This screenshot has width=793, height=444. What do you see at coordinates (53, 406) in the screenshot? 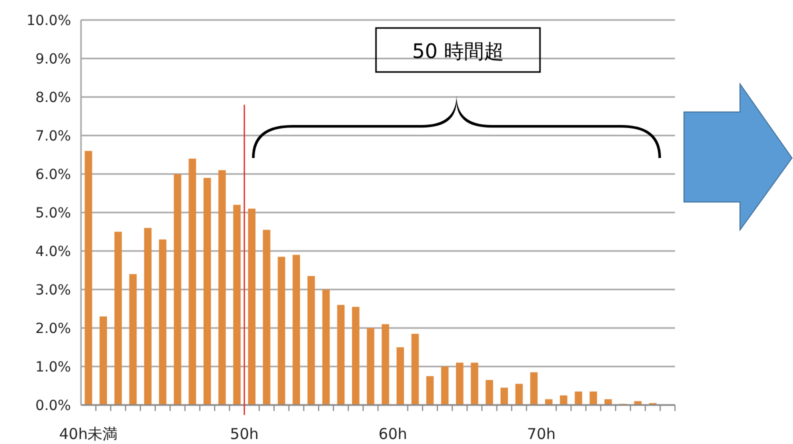
I see `y-tick-label: 0.0%` at bounding box center [53, 406].